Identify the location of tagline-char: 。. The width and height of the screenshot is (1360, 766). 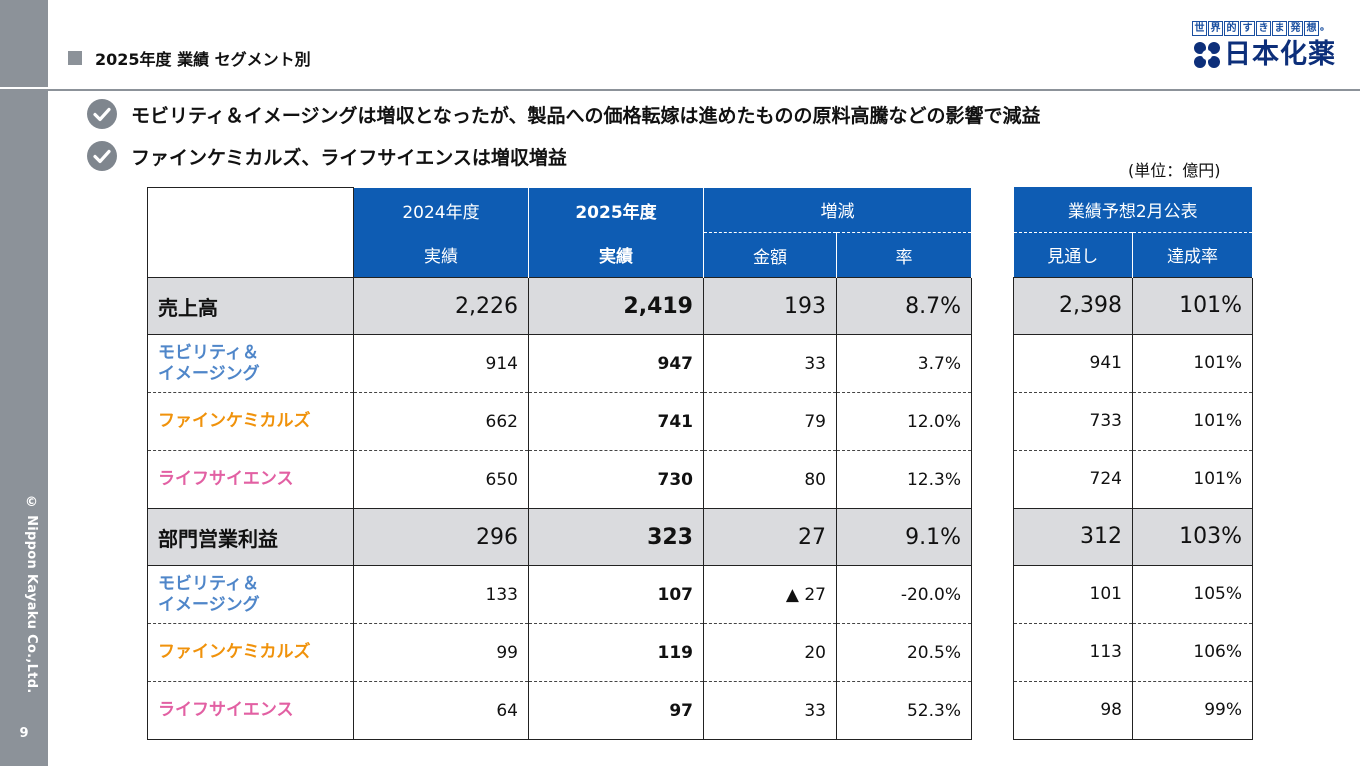
(1325, 27).